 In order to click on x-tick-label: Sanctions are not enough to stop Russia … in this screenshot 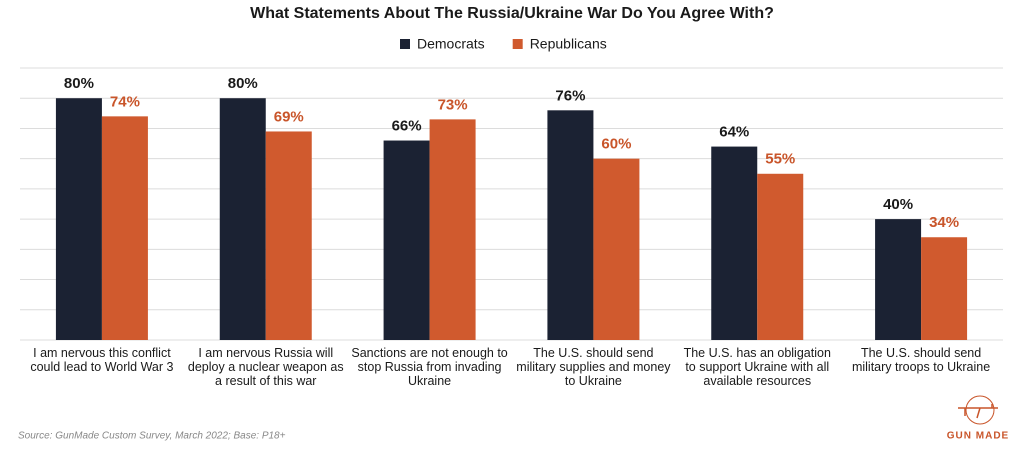, I will do `click(429, 367)`.